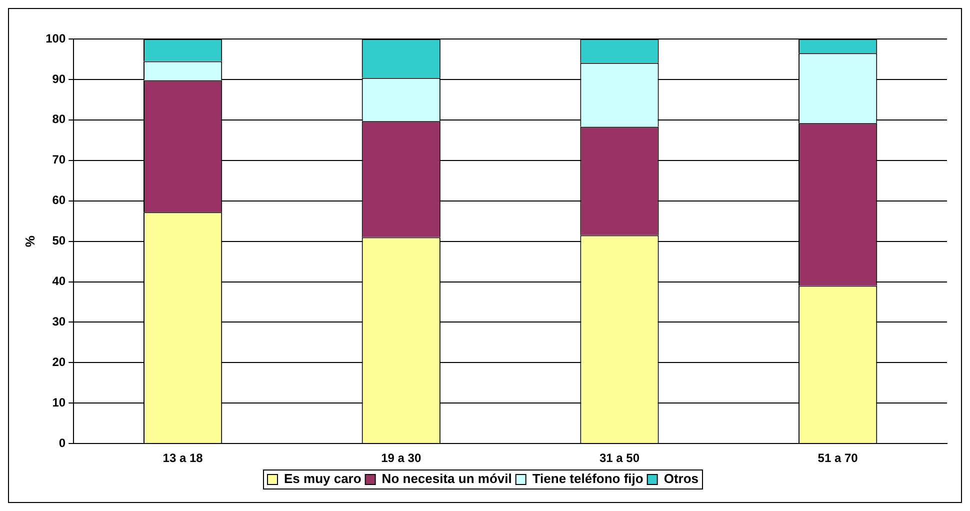  Describe the element at coordinates (59, 200) in the screenshot. I see `y-tick-label: 60` at that location.